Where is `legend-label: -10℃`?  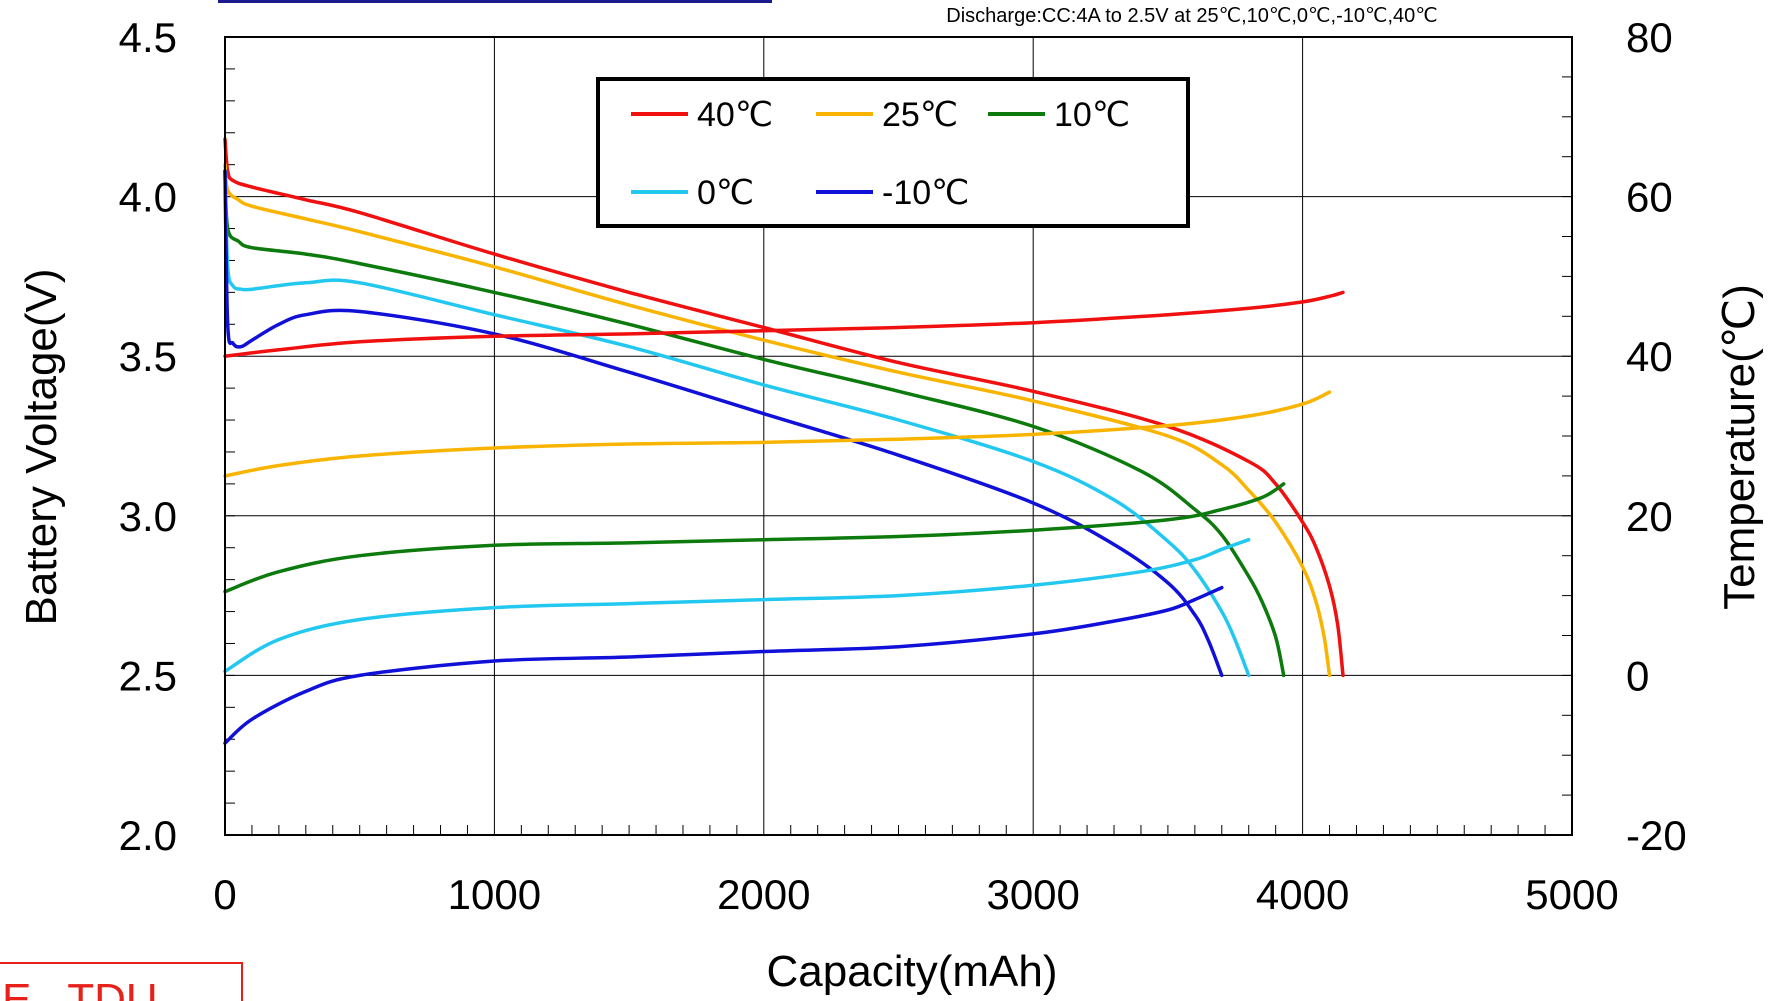 legend-label: -10℃ is located at coordinates (925, 193).